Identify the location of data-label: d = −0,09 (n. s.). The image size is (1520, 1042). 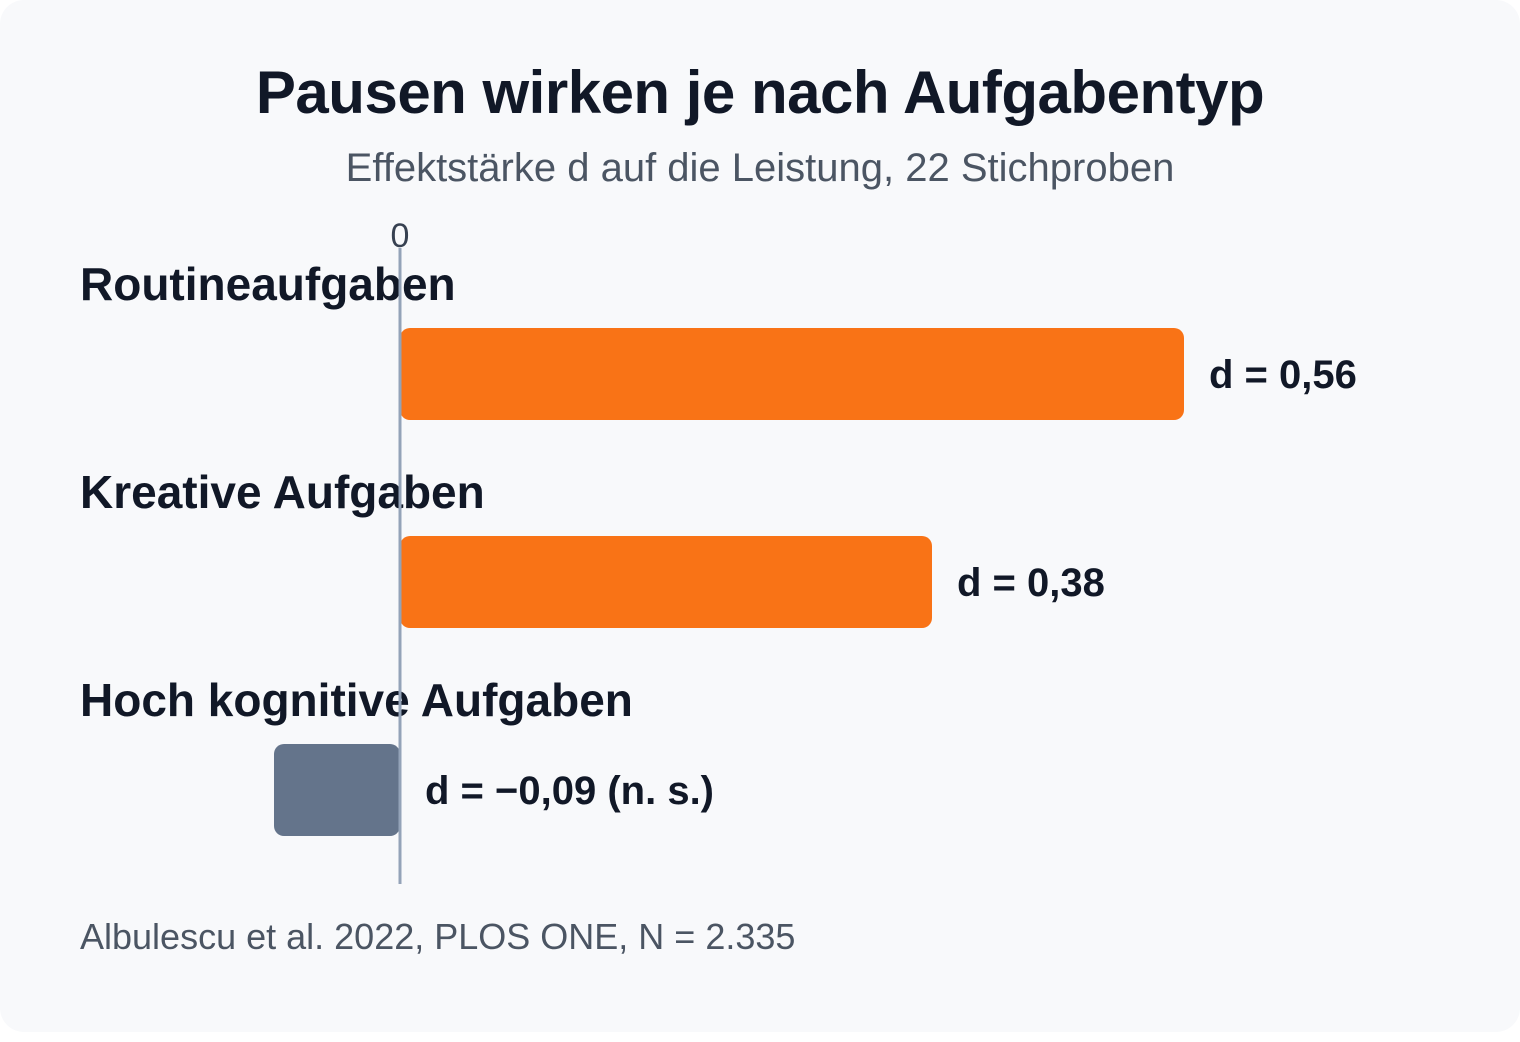
(569, 791).